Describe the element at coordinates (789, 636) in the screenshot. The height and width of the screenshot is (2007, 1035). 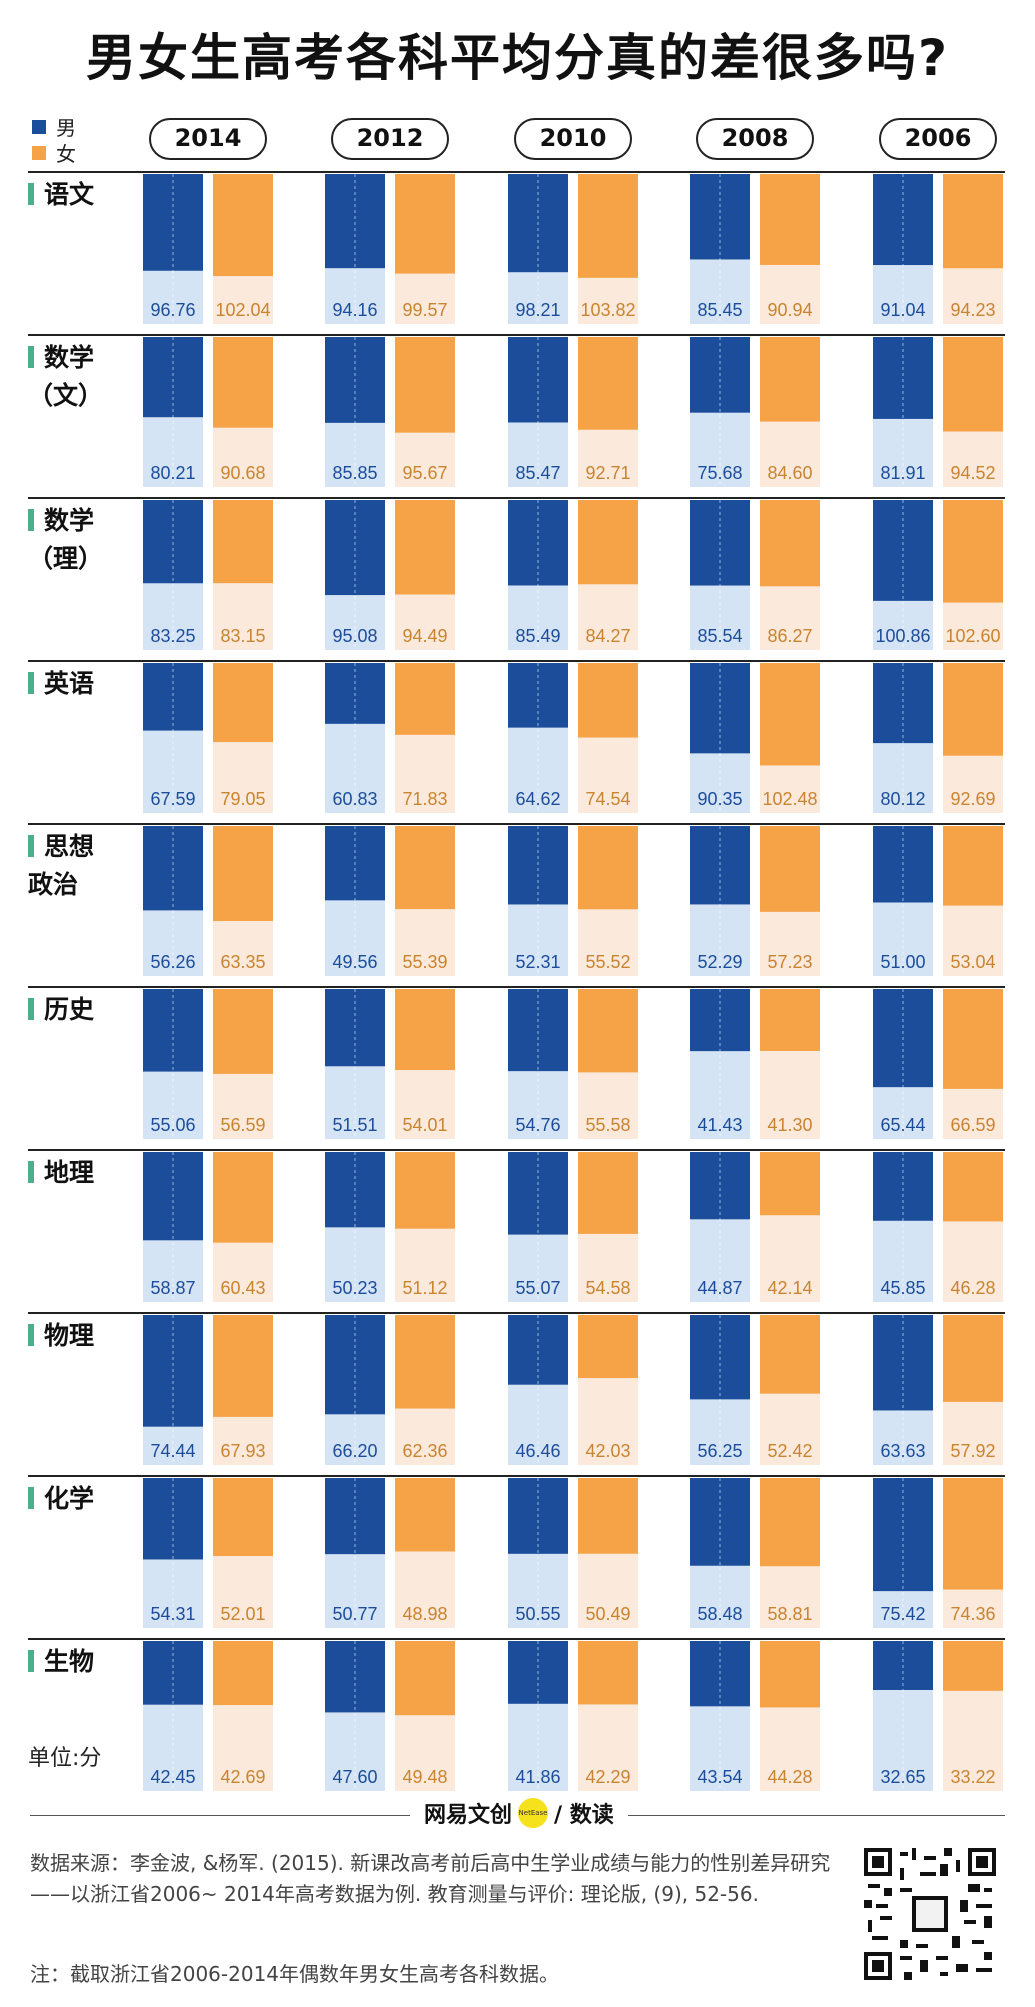
I see `female-value-label: 86.27` at that location.